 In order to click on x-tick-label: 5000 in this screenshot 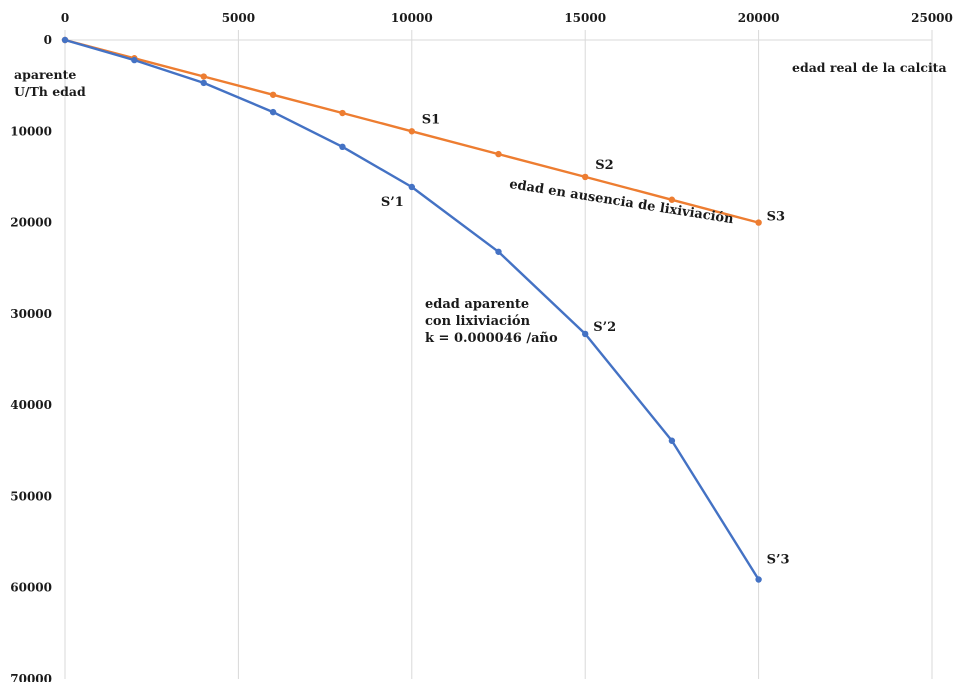, I will do `click(238, 18)`.